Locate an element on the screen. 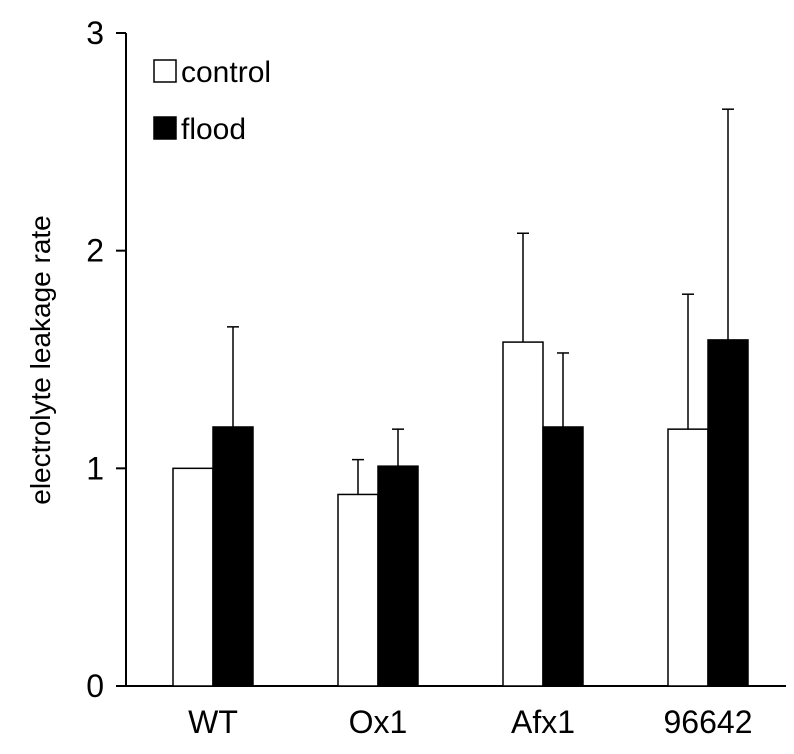  y-tick-label: 2 is located at coordinates (95, 251).